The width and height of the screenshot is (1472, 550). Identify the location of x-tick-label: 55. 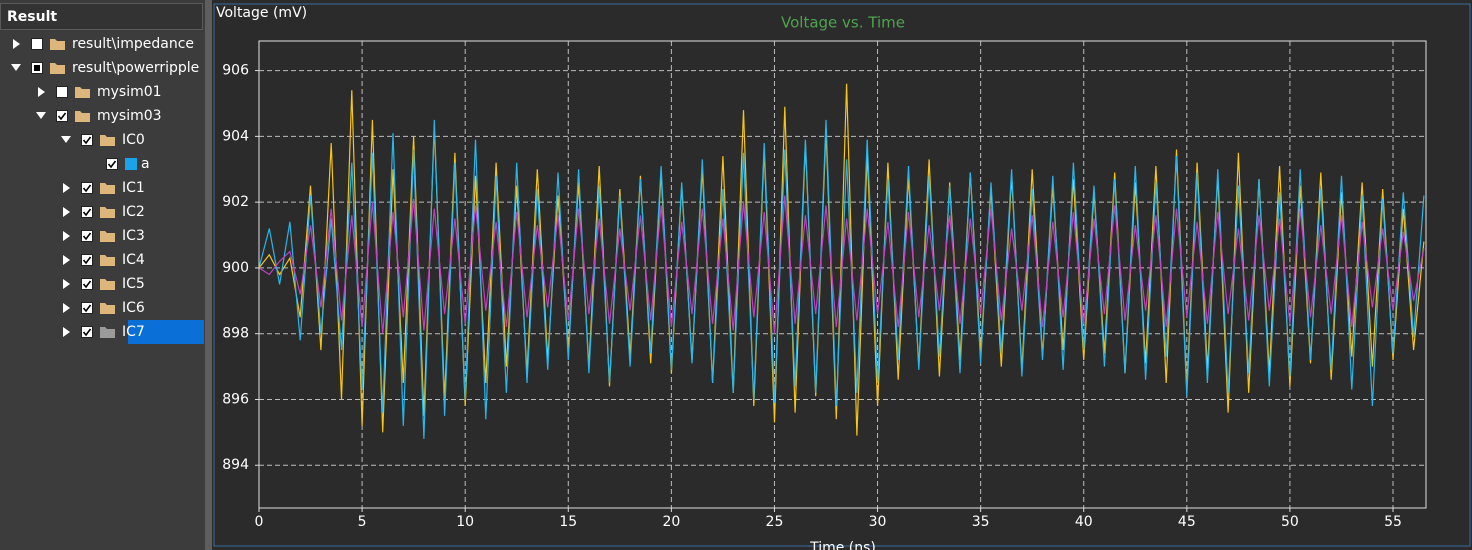
(1393, 522).